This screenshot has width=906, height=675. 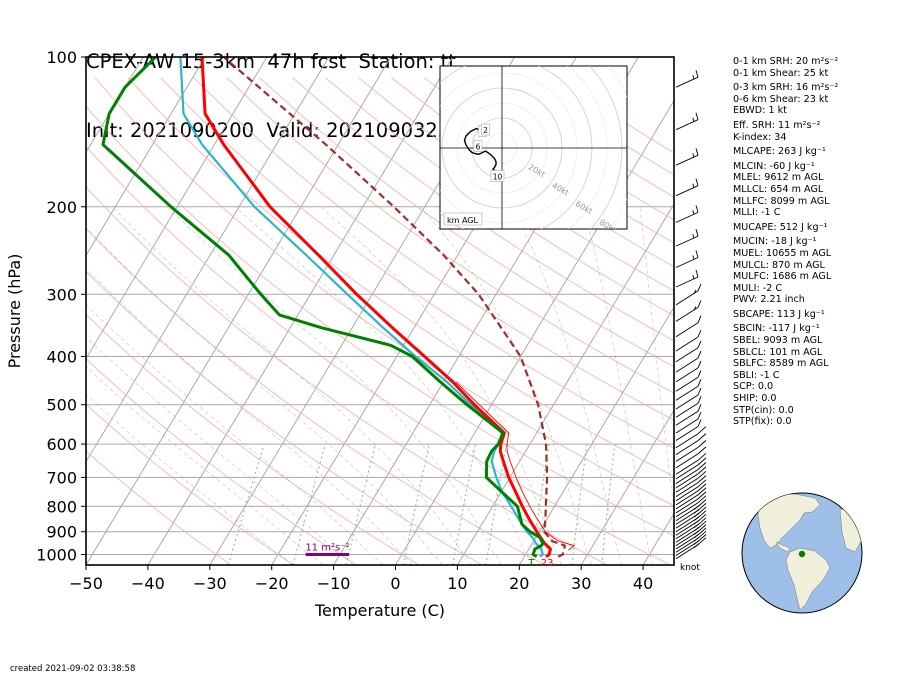 What do you see at coordinates (61, 57) in the screenshot?
I see `y-tick-label: 100` at bounding box center [61, 57].